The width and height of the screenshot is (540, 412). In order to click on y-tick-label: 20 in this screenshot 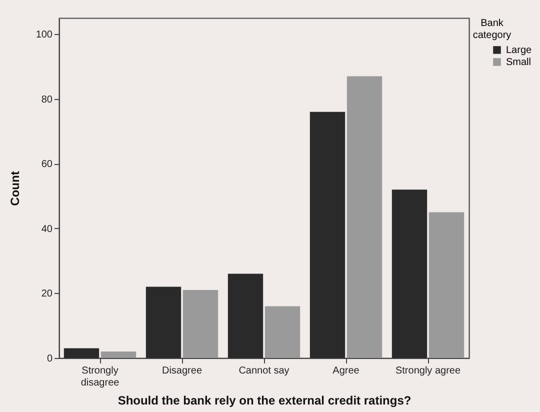, I will do `click(47, 294)`.